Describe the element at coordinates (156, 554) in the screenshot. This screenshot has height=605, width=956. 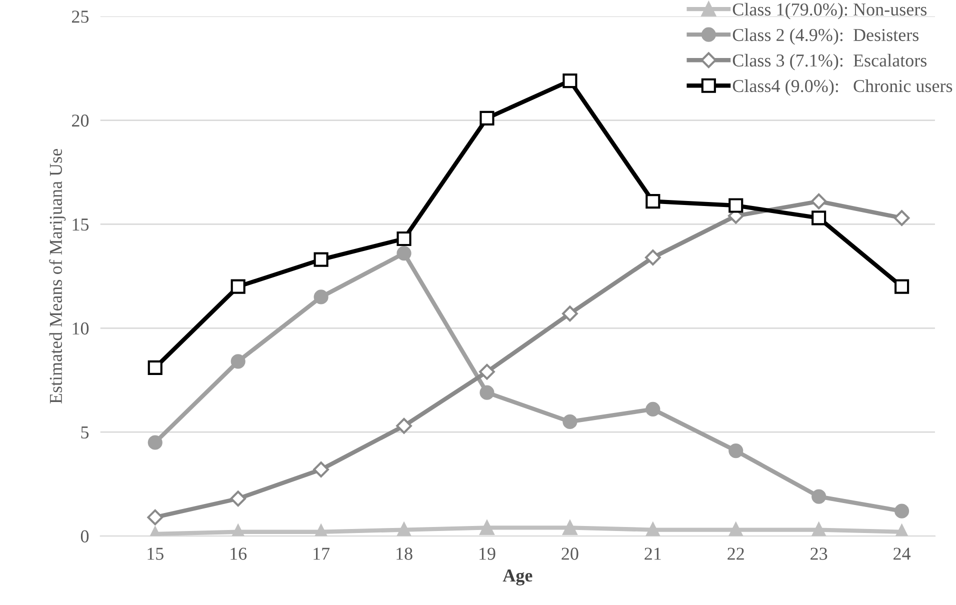
I see `x-tick-label: 15` at that location.